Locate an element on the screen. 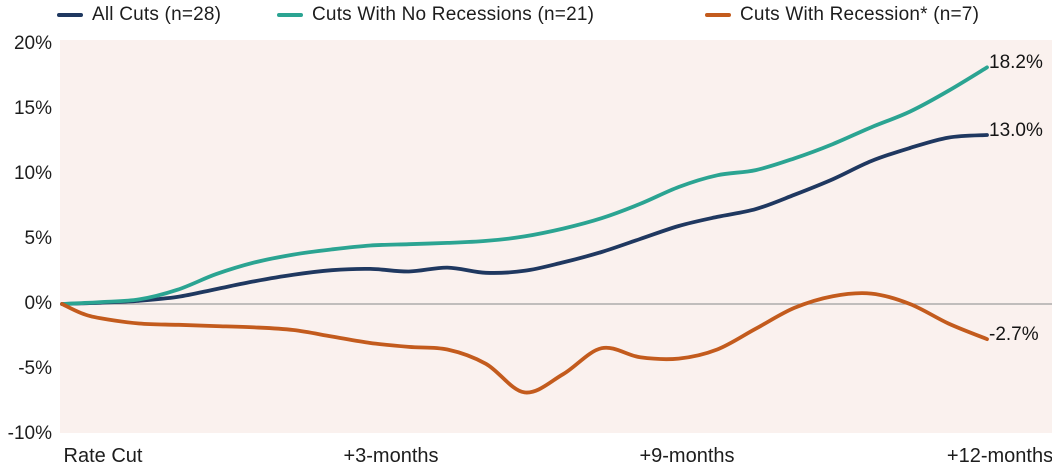 This screenshot has height=466, width=1052. x-axis-label: +9-months is located at coordinates (687, 455).